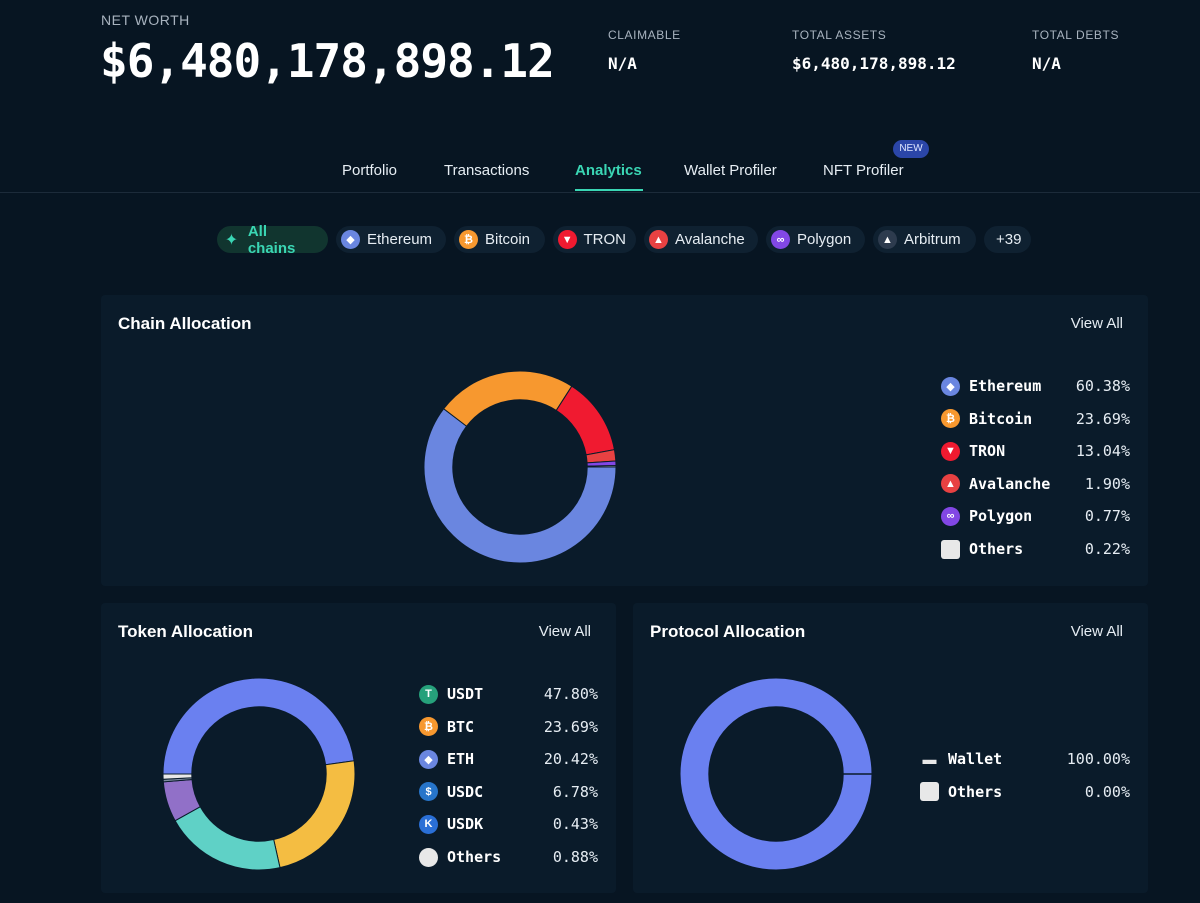  I want to click on tab-transactions: Transactions, so click(487, 170).